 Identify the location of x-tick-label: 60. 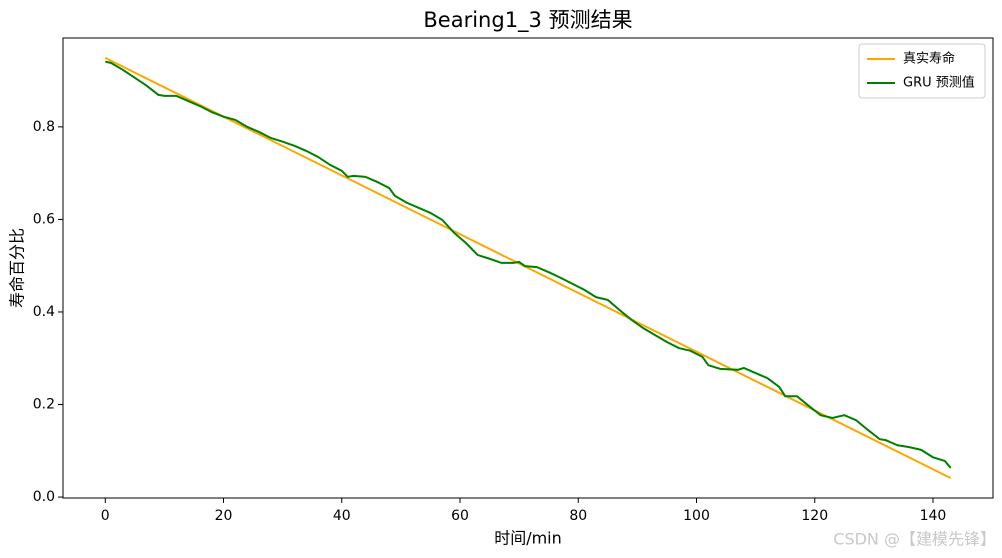
(460, 516).